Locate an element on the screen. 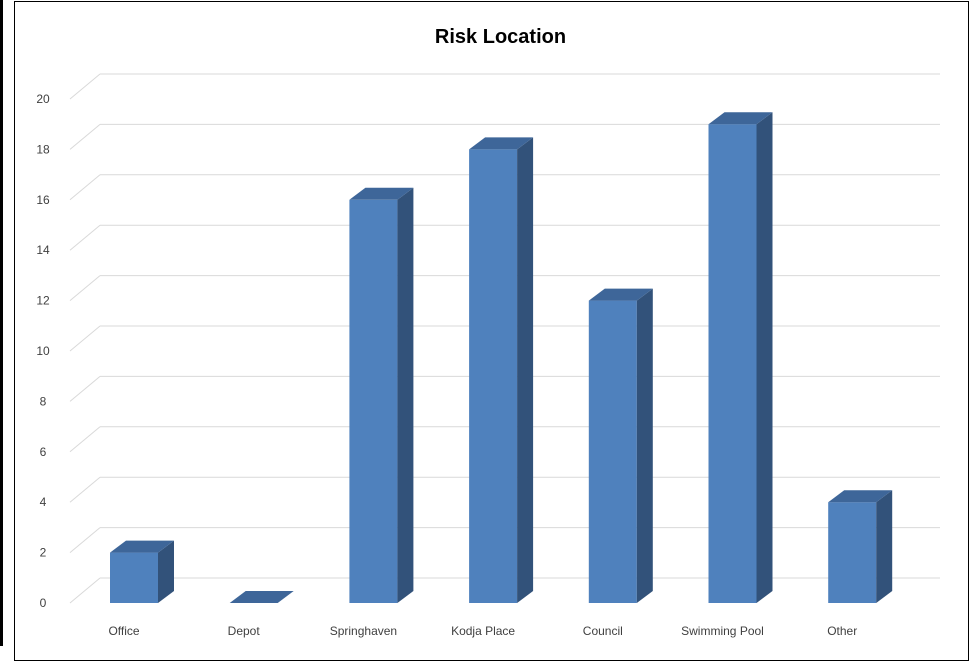  y-tick-label: 8 is located at coordinates (43, 401).